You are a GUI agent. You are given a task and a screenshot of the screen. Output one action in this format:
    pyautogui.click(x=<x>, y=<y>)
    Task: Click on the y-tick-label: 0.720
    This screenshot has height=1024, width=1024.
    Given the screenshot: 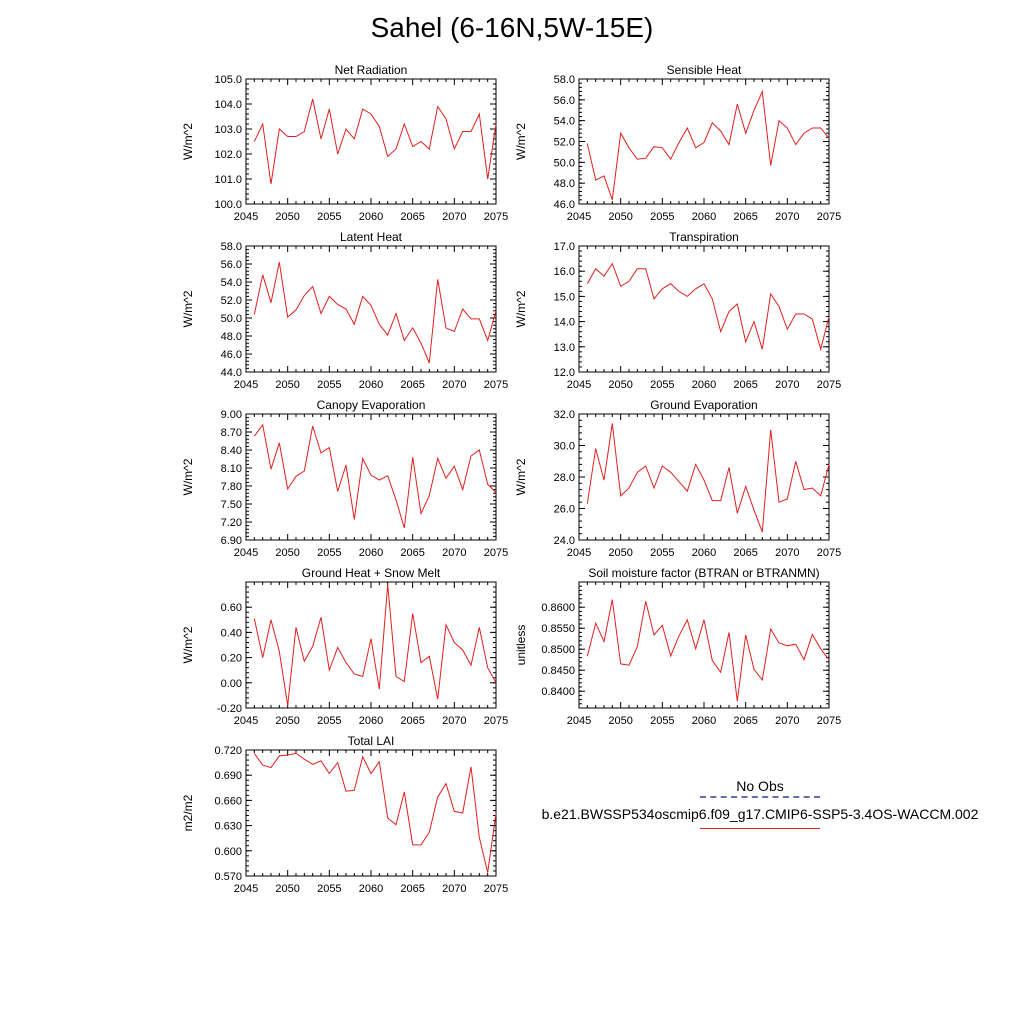 What is the action you would take?
    pyautogui.click(x=228, y=751)
    